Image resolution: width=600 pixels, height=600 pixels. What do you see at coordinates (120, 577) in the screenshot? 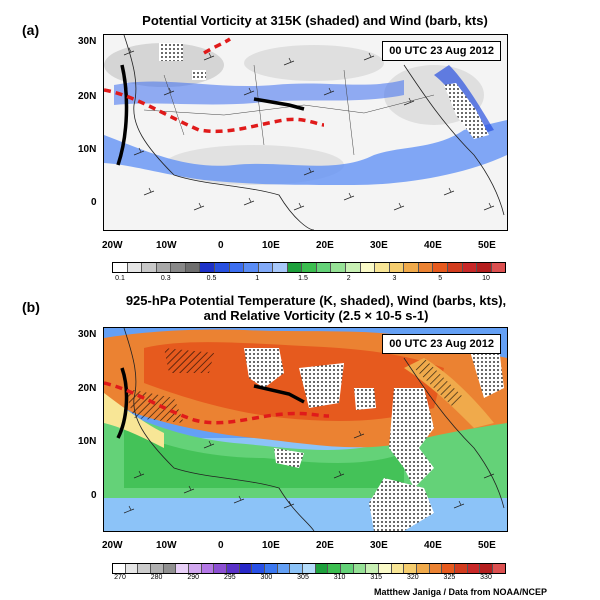
I see `panel-b-colorbar-label: 270` at bounding box center [120, 577].